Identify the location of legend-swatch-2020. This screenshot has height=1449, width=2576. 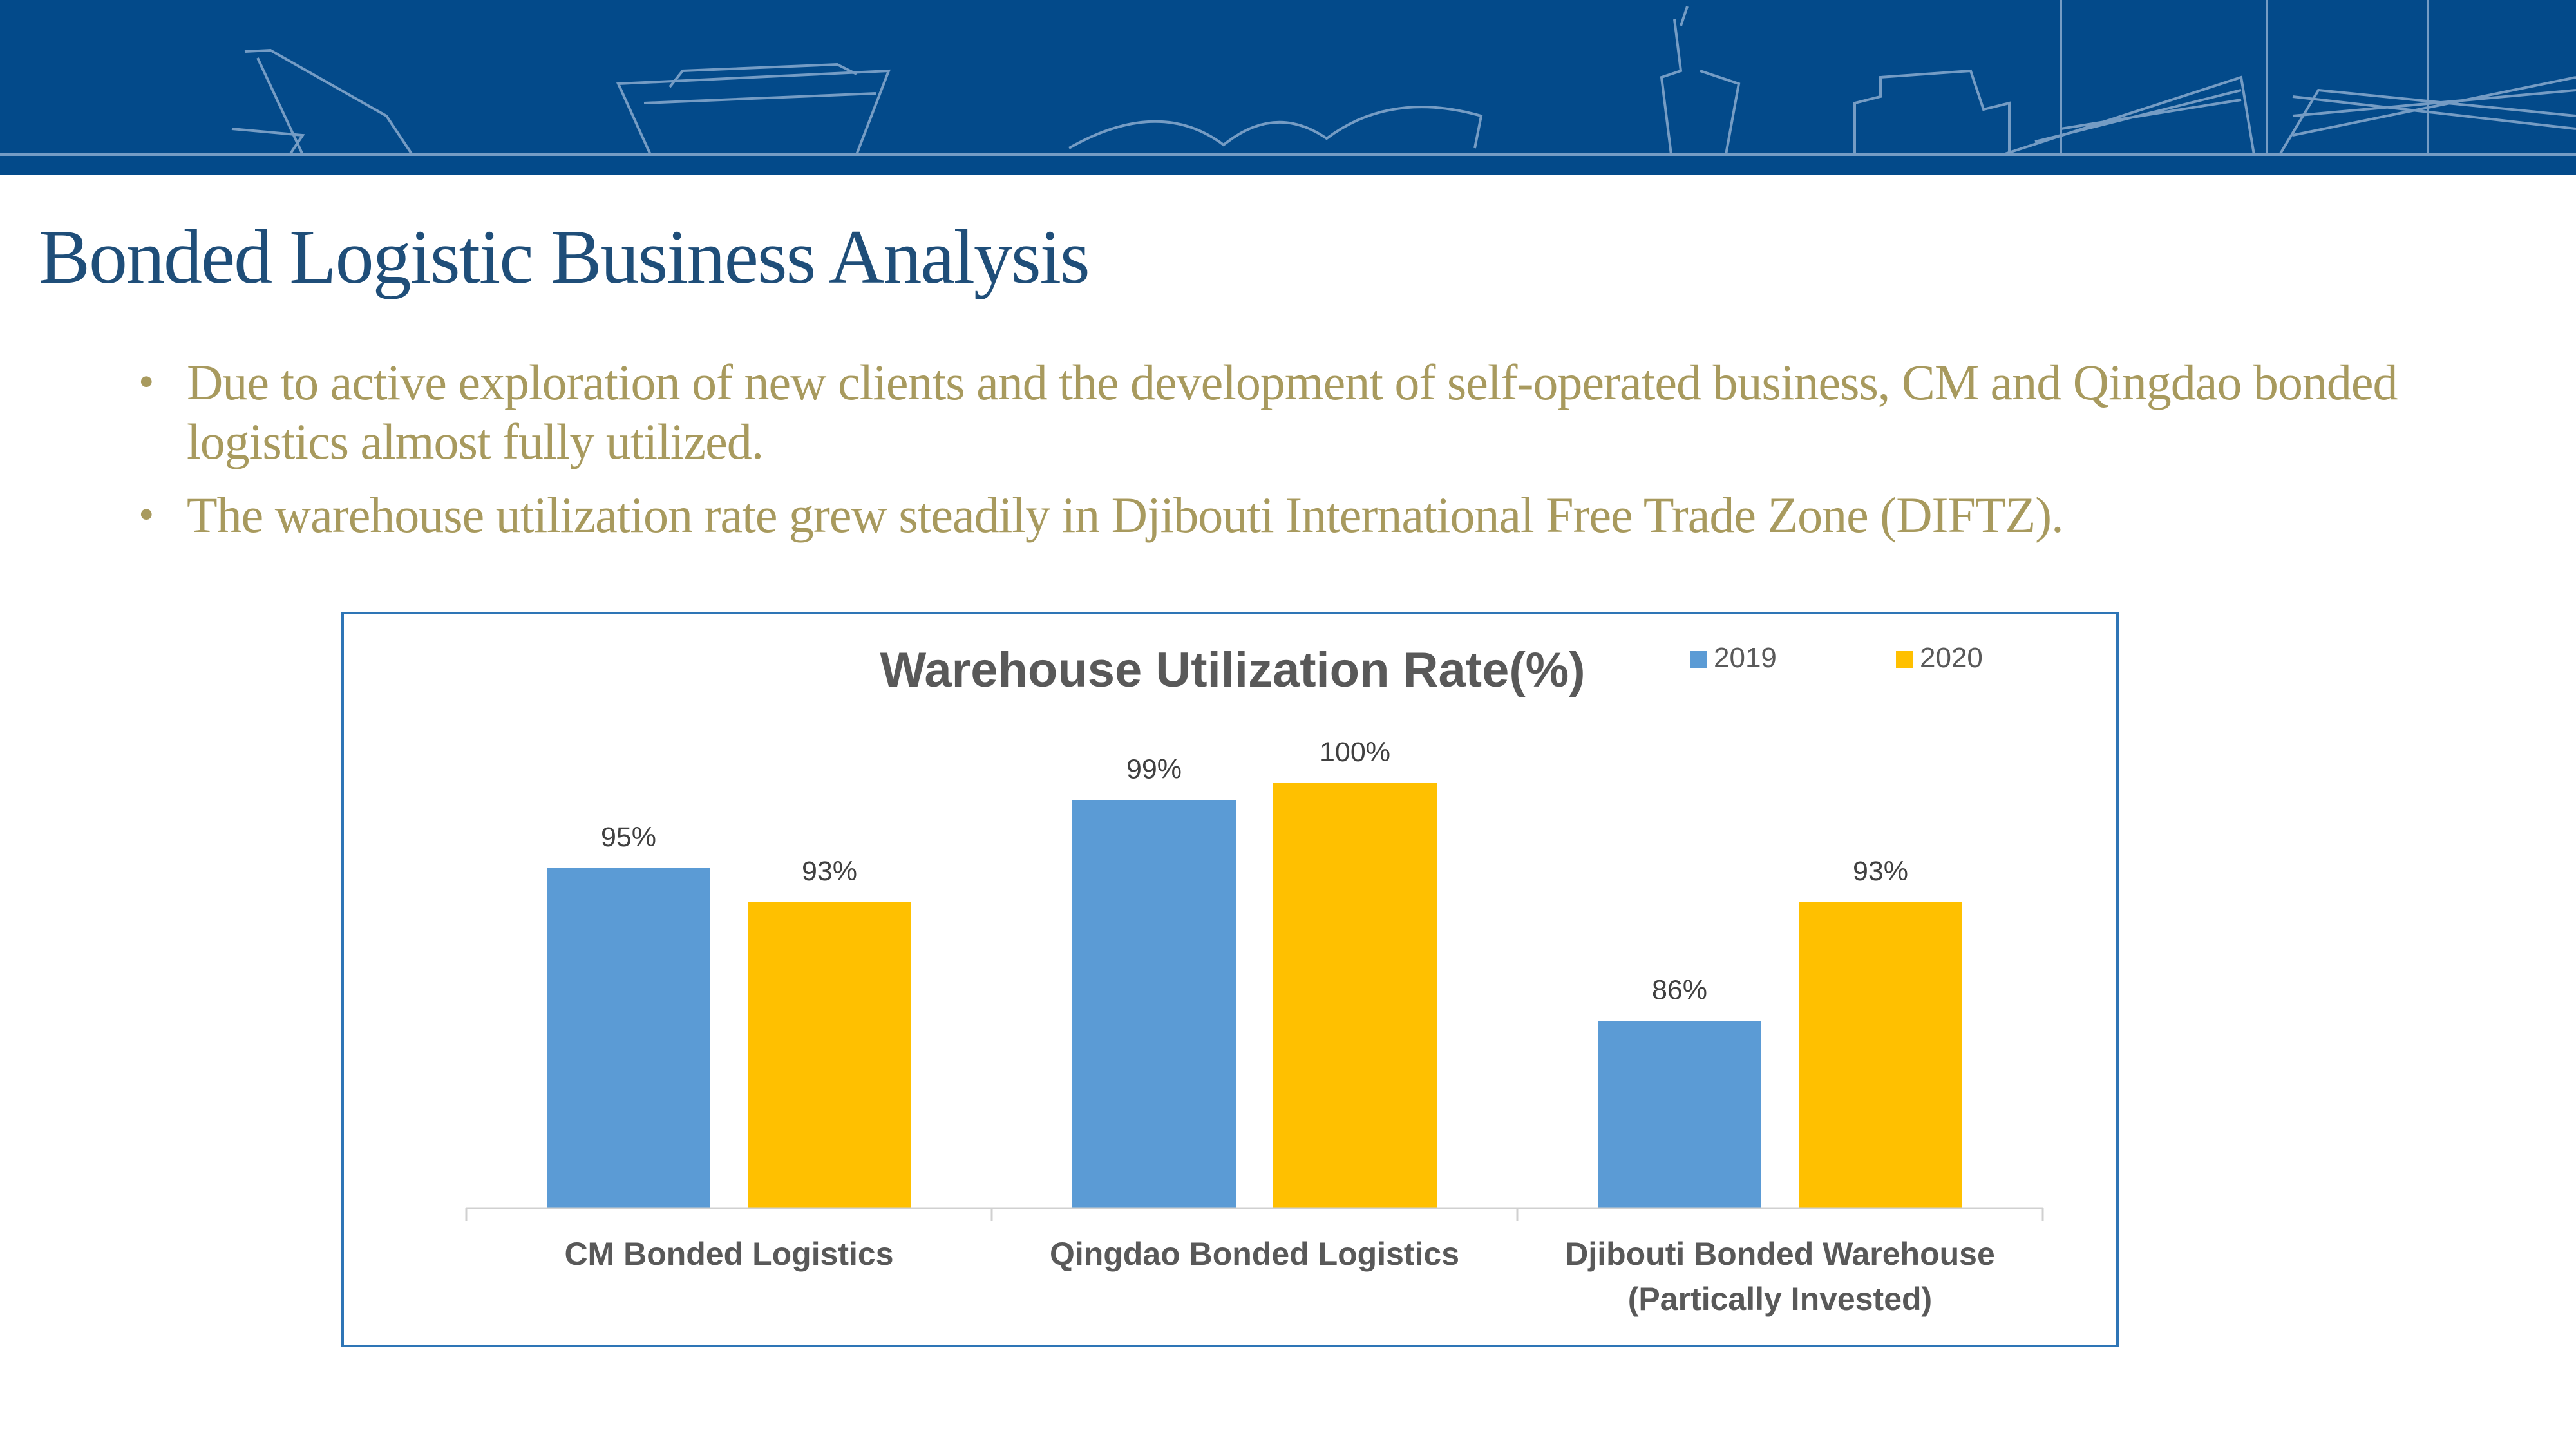
(1905, 659).